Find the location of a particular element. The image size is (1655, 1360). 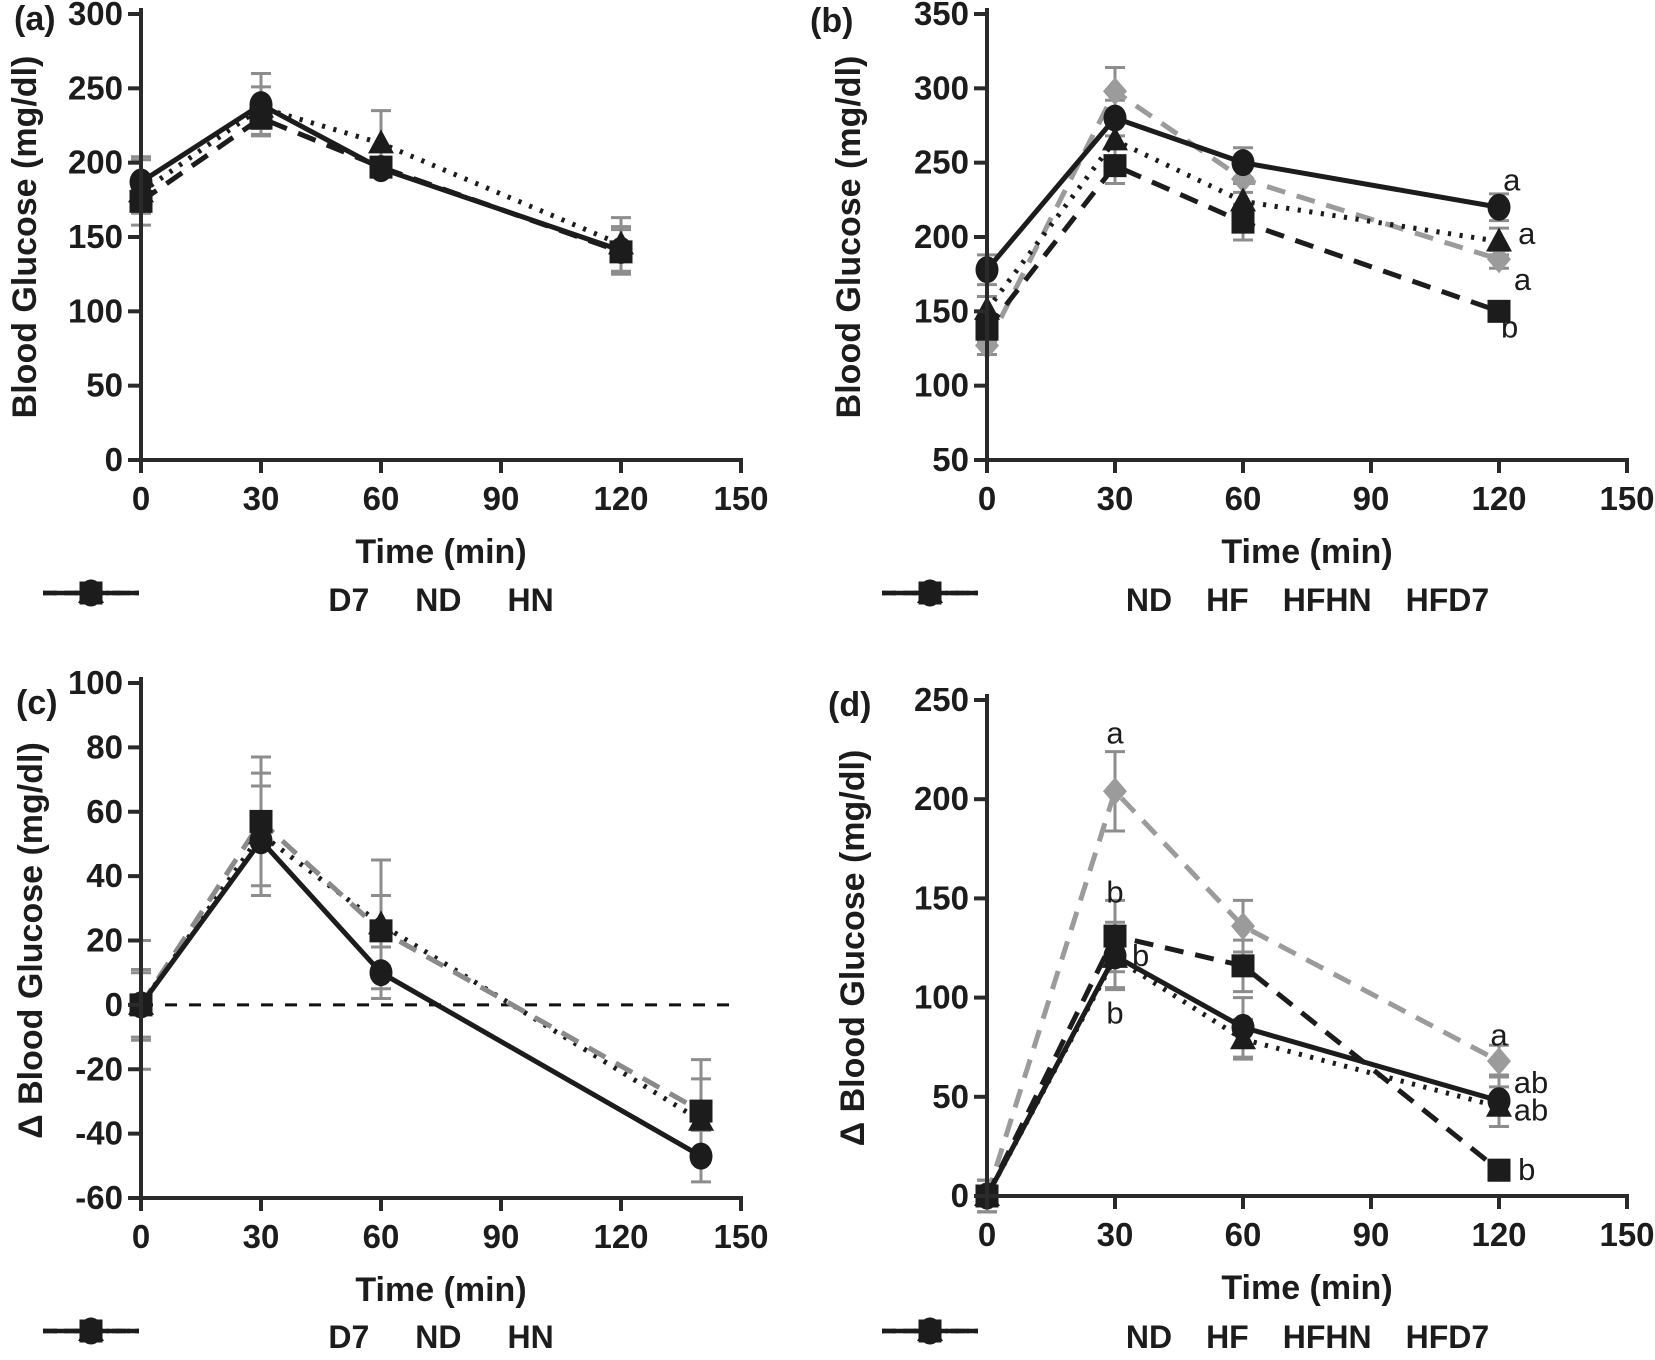

legend-d: ND HF HFHN HFD7 is located at coordinates (1267, 1337).